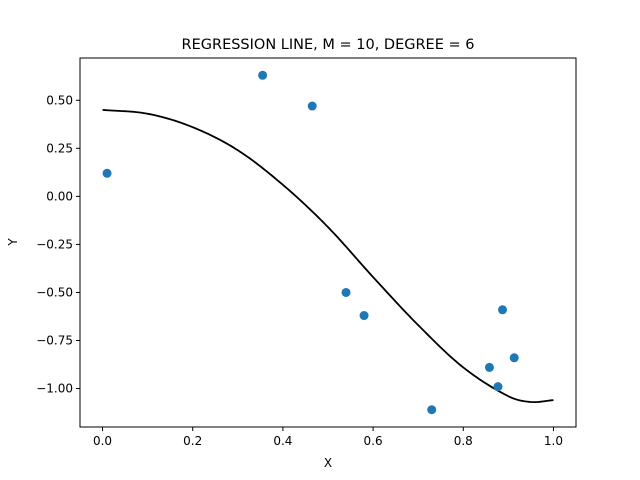 This screenshot has height=480, width=640. Describe the element at coordinates (54, 341) in the screenshot. I see `y-tick-label: −0.75` at that location.